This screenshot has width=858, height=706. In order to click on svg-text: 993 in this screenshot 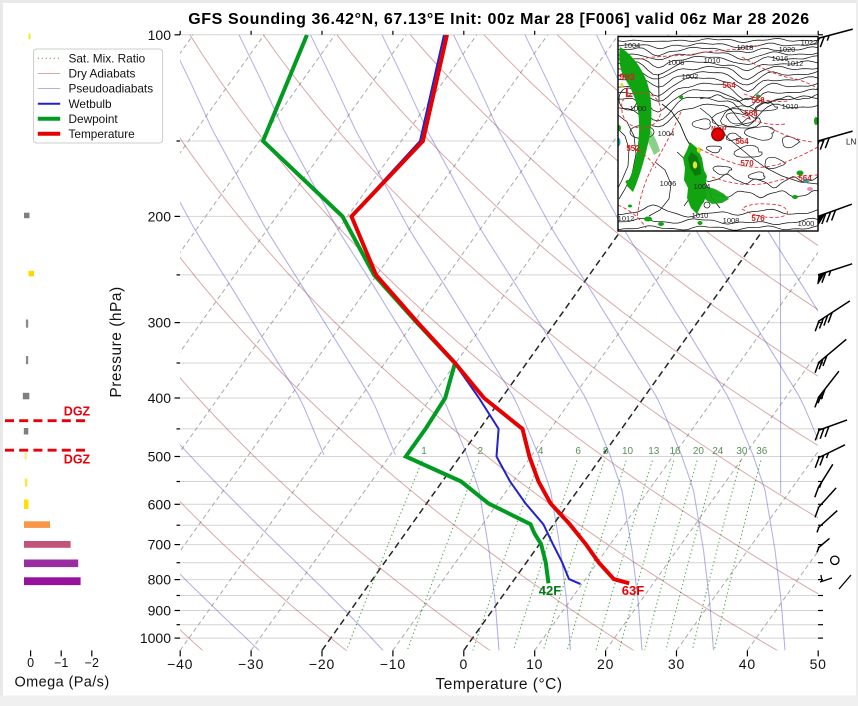, I will do `click(627, 77)`.